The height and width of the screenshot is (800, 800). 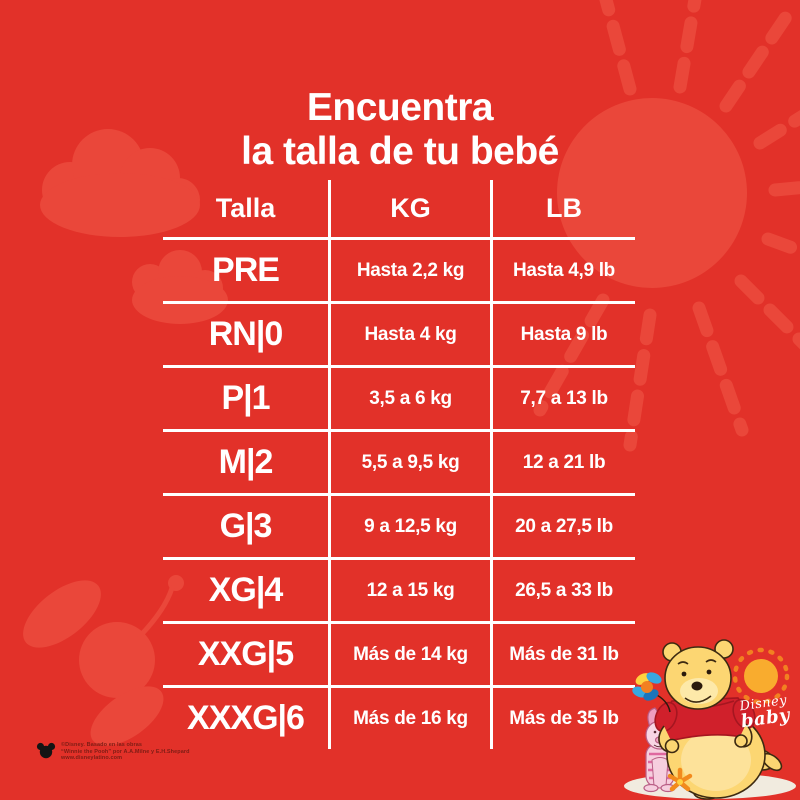 I want to click on size-label: XXXG|6, so click(x=245, y=717).